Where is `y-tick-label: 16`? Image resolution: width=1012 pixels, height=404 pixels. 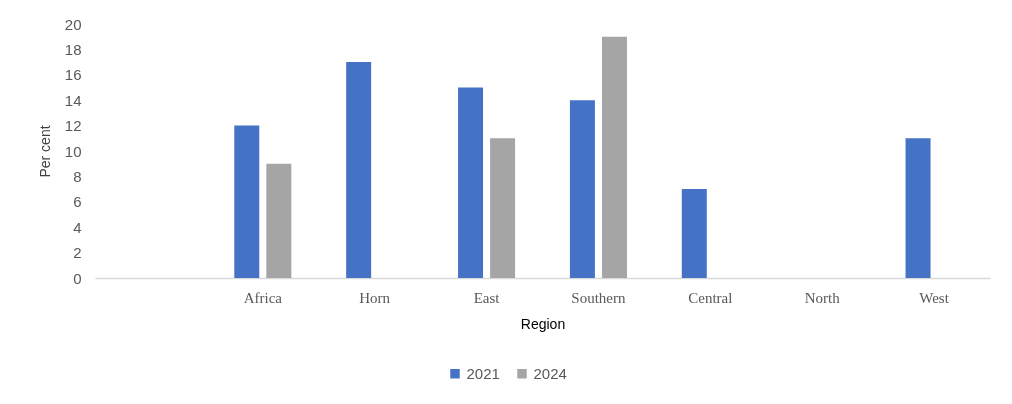 y-tick-label: 16 is located at coordinates (73, 75).